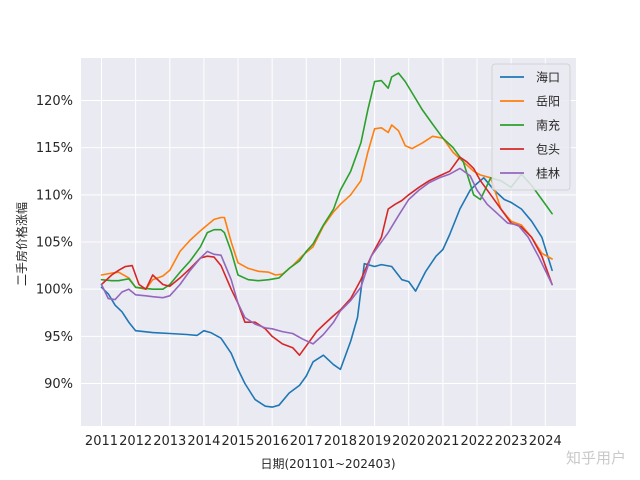  Describe the element at coordinates (54, 290) in the screenshot. I see `y-tick-label: 100%` at that location.